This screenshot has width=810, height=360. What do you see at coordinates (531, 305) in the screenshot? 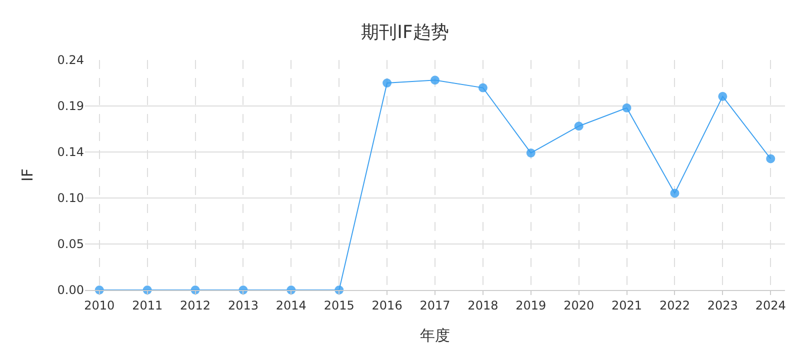
I see `x-tick-label: 2019` at bounding box center [531, 305].